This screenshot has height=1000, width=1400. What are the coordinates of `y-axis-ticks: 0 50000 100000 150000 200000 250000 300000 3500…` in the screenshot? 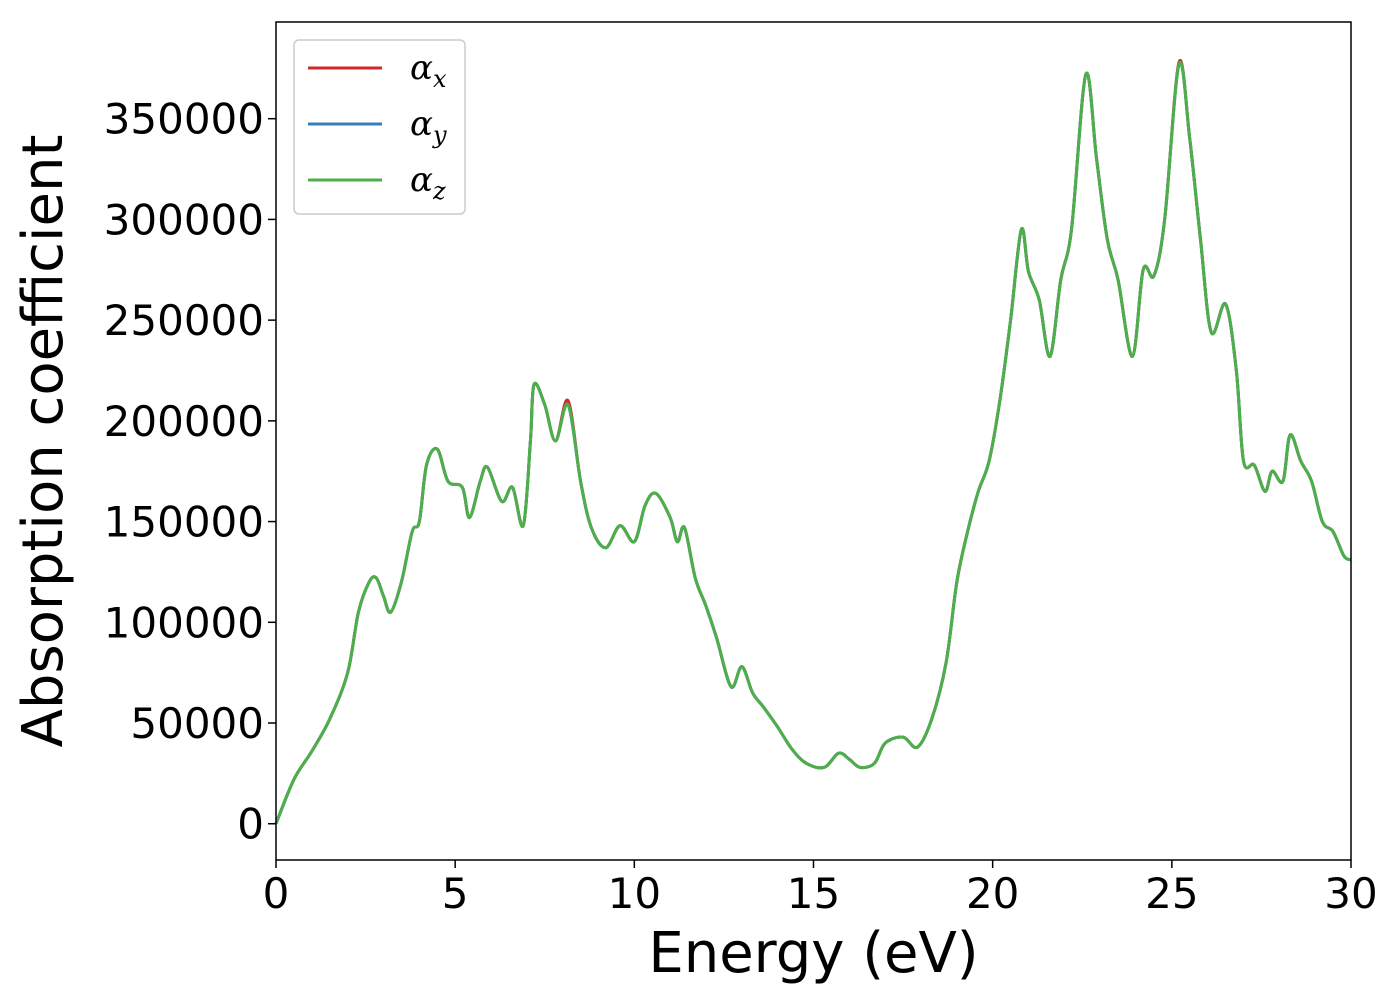 It's located at (190, 472).